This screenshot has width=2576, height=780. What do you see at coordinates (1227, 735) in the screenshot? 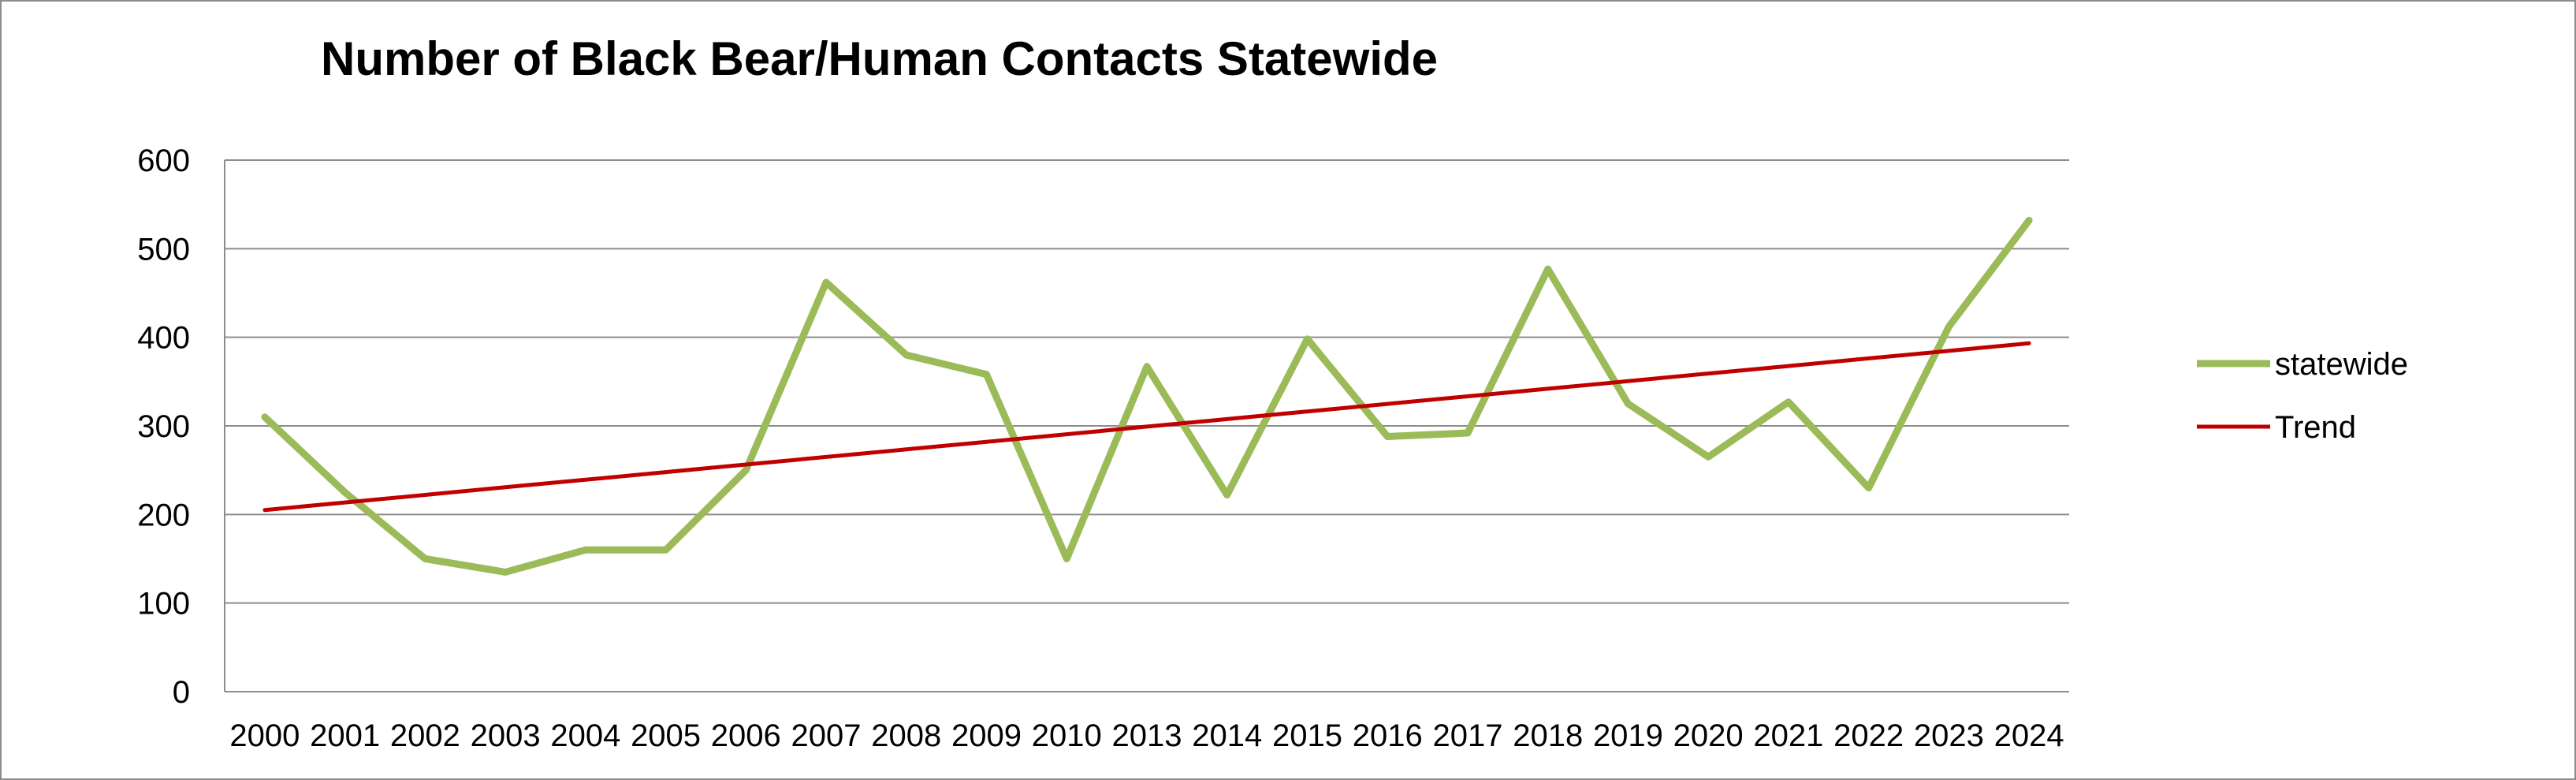
I see `x-tick-label: 2014` at bounding box center [1227, 735].